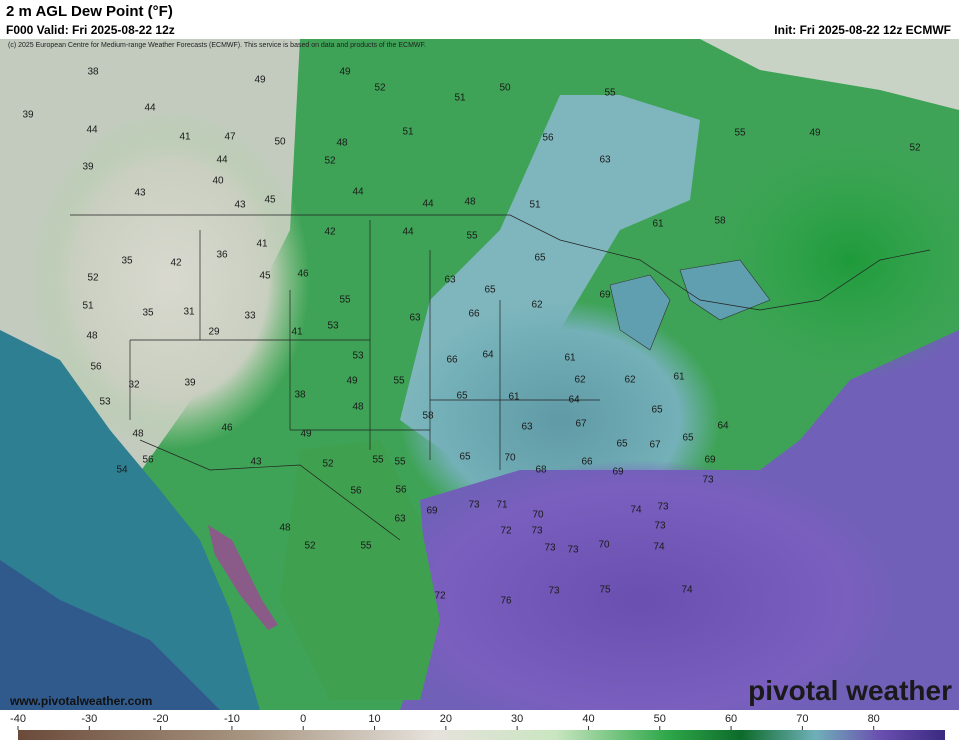 The image size is (959, 742). I want to click on map-value: 45, so click(270, 200).